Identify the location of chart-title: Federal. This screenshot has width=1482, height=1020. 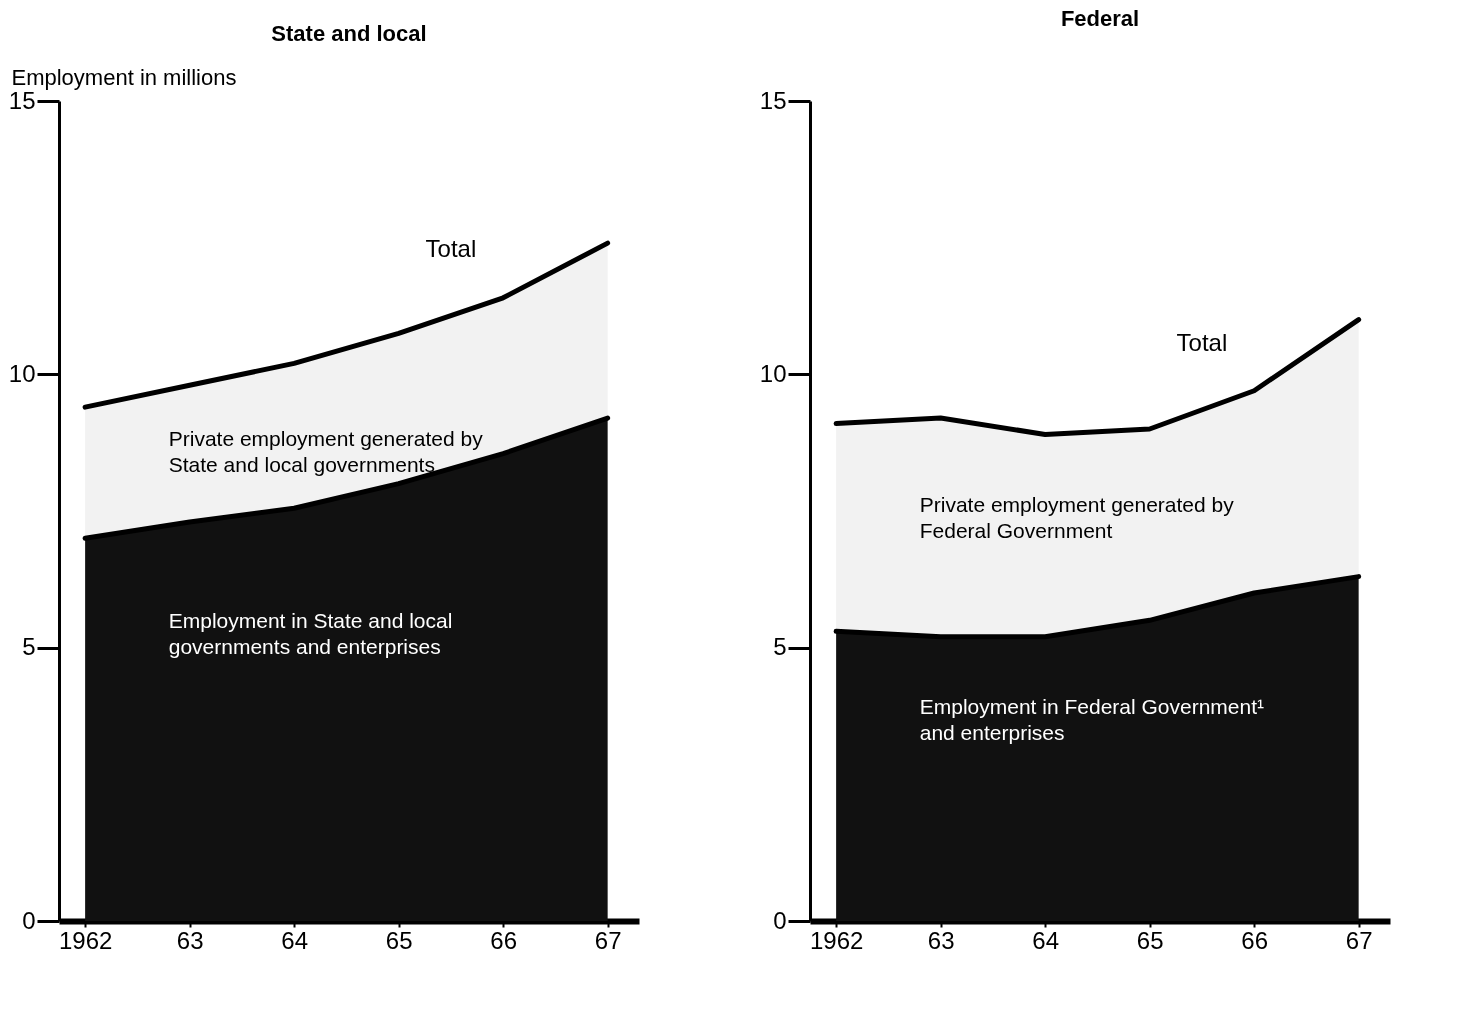
(1100, 18).